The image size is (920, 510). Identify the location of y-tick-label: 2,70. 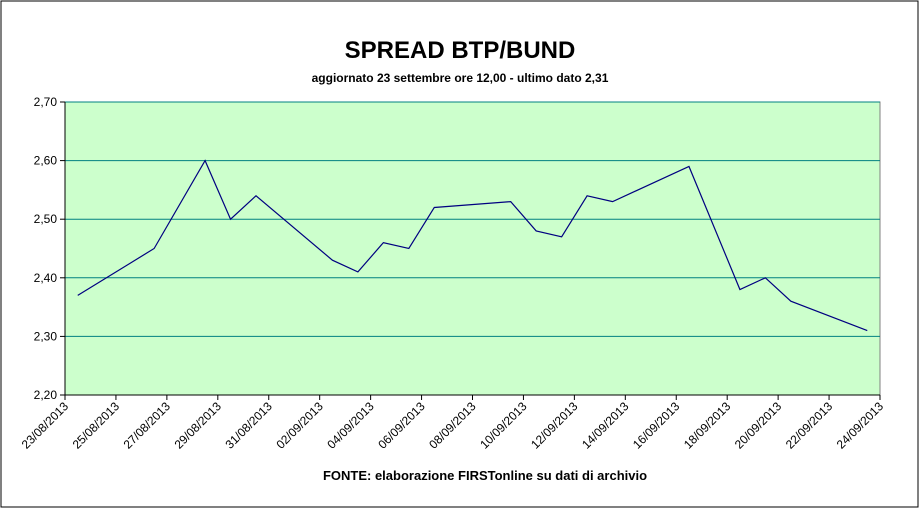
(46, 102).